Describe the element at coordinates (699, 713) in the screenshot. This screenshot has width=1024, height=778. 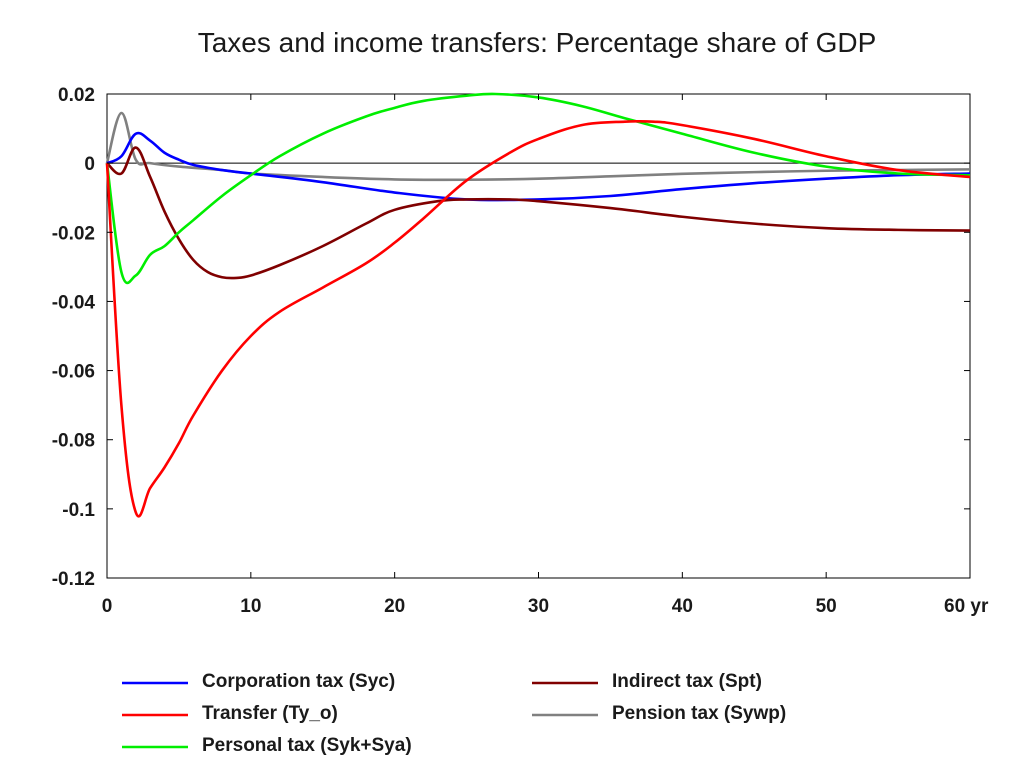
I see `legend-label: Pension tax (Sywp)` at that location.